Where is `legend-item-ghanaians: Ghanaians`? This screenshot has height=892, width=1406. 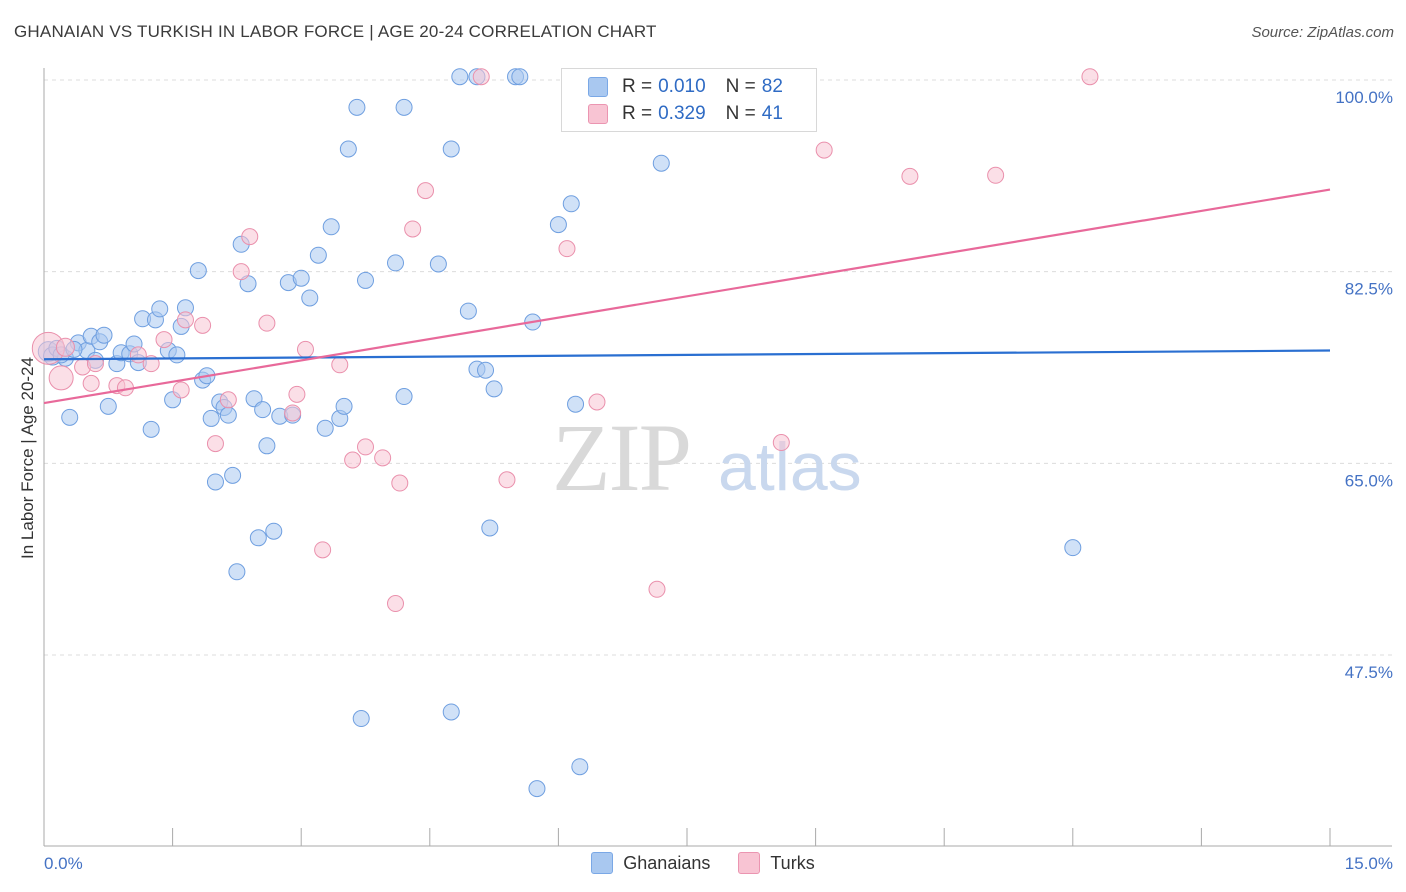 legend-item-ghanaians: Ghanaians is located at coordinates (650, 863).